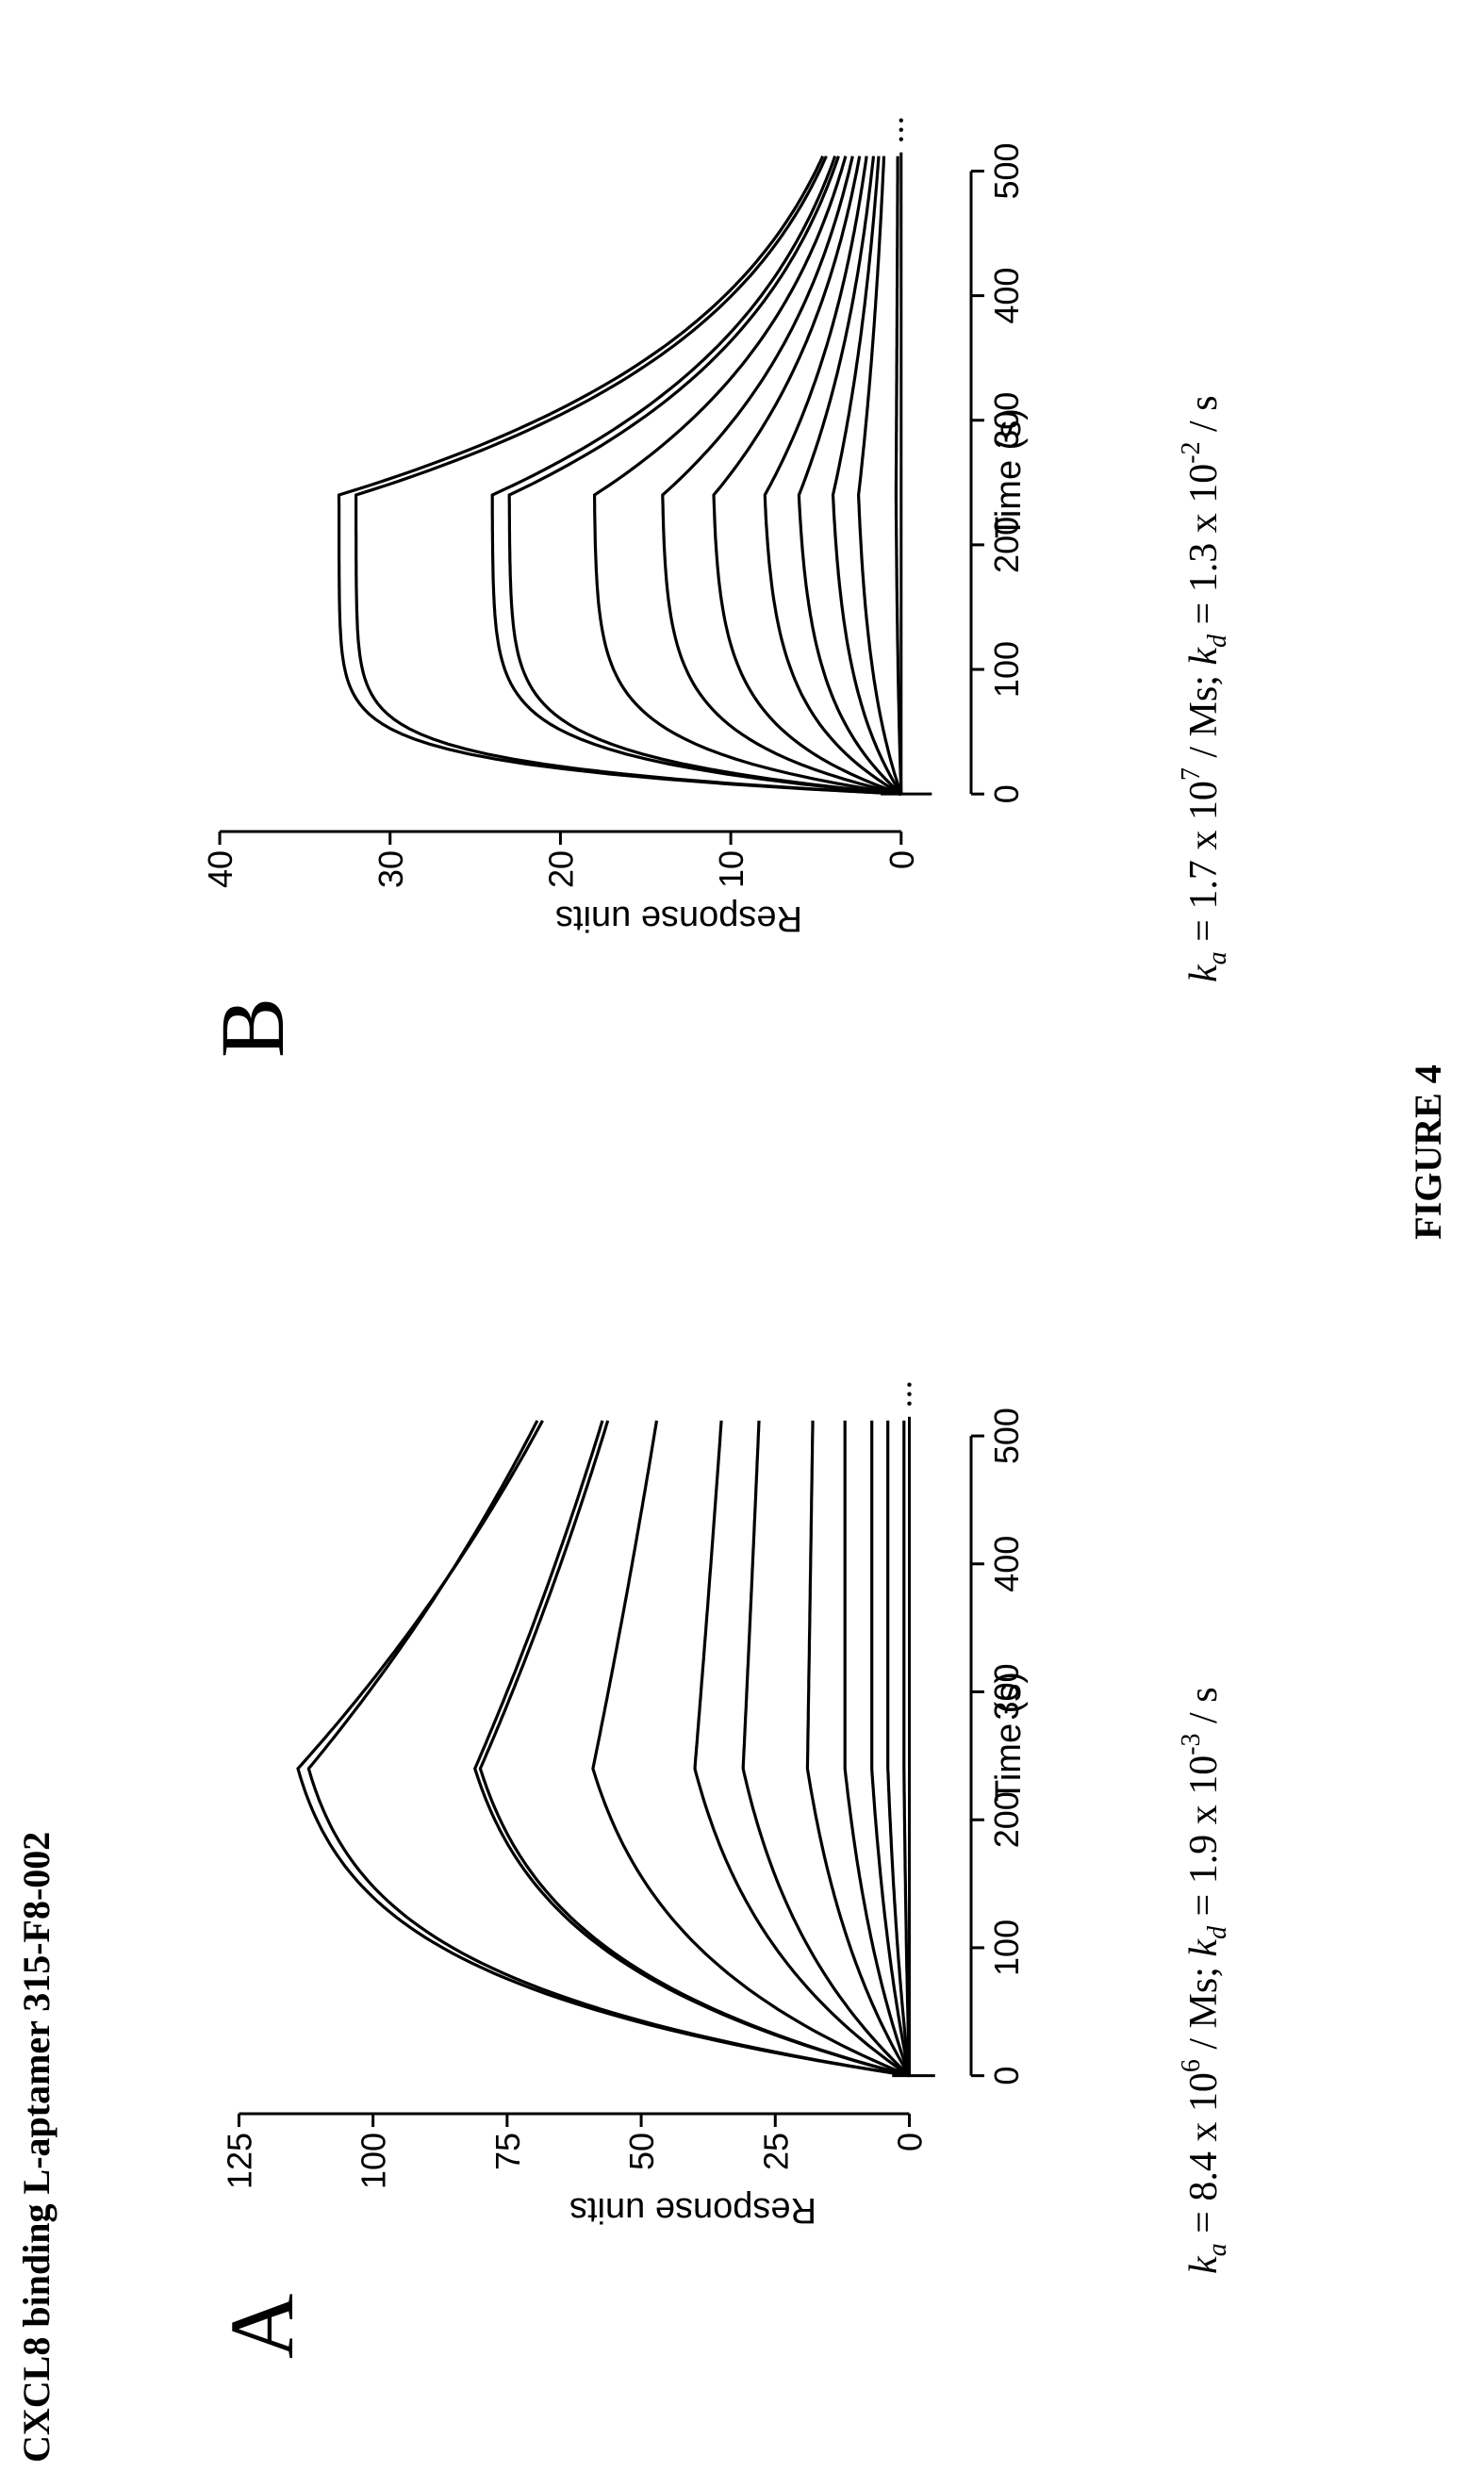 This screenshot has height=2472, width=1484. Describe the element at coordinates (1204, 845) in the screenshot. I see `ka-value: 1.7 x 10` at that location.